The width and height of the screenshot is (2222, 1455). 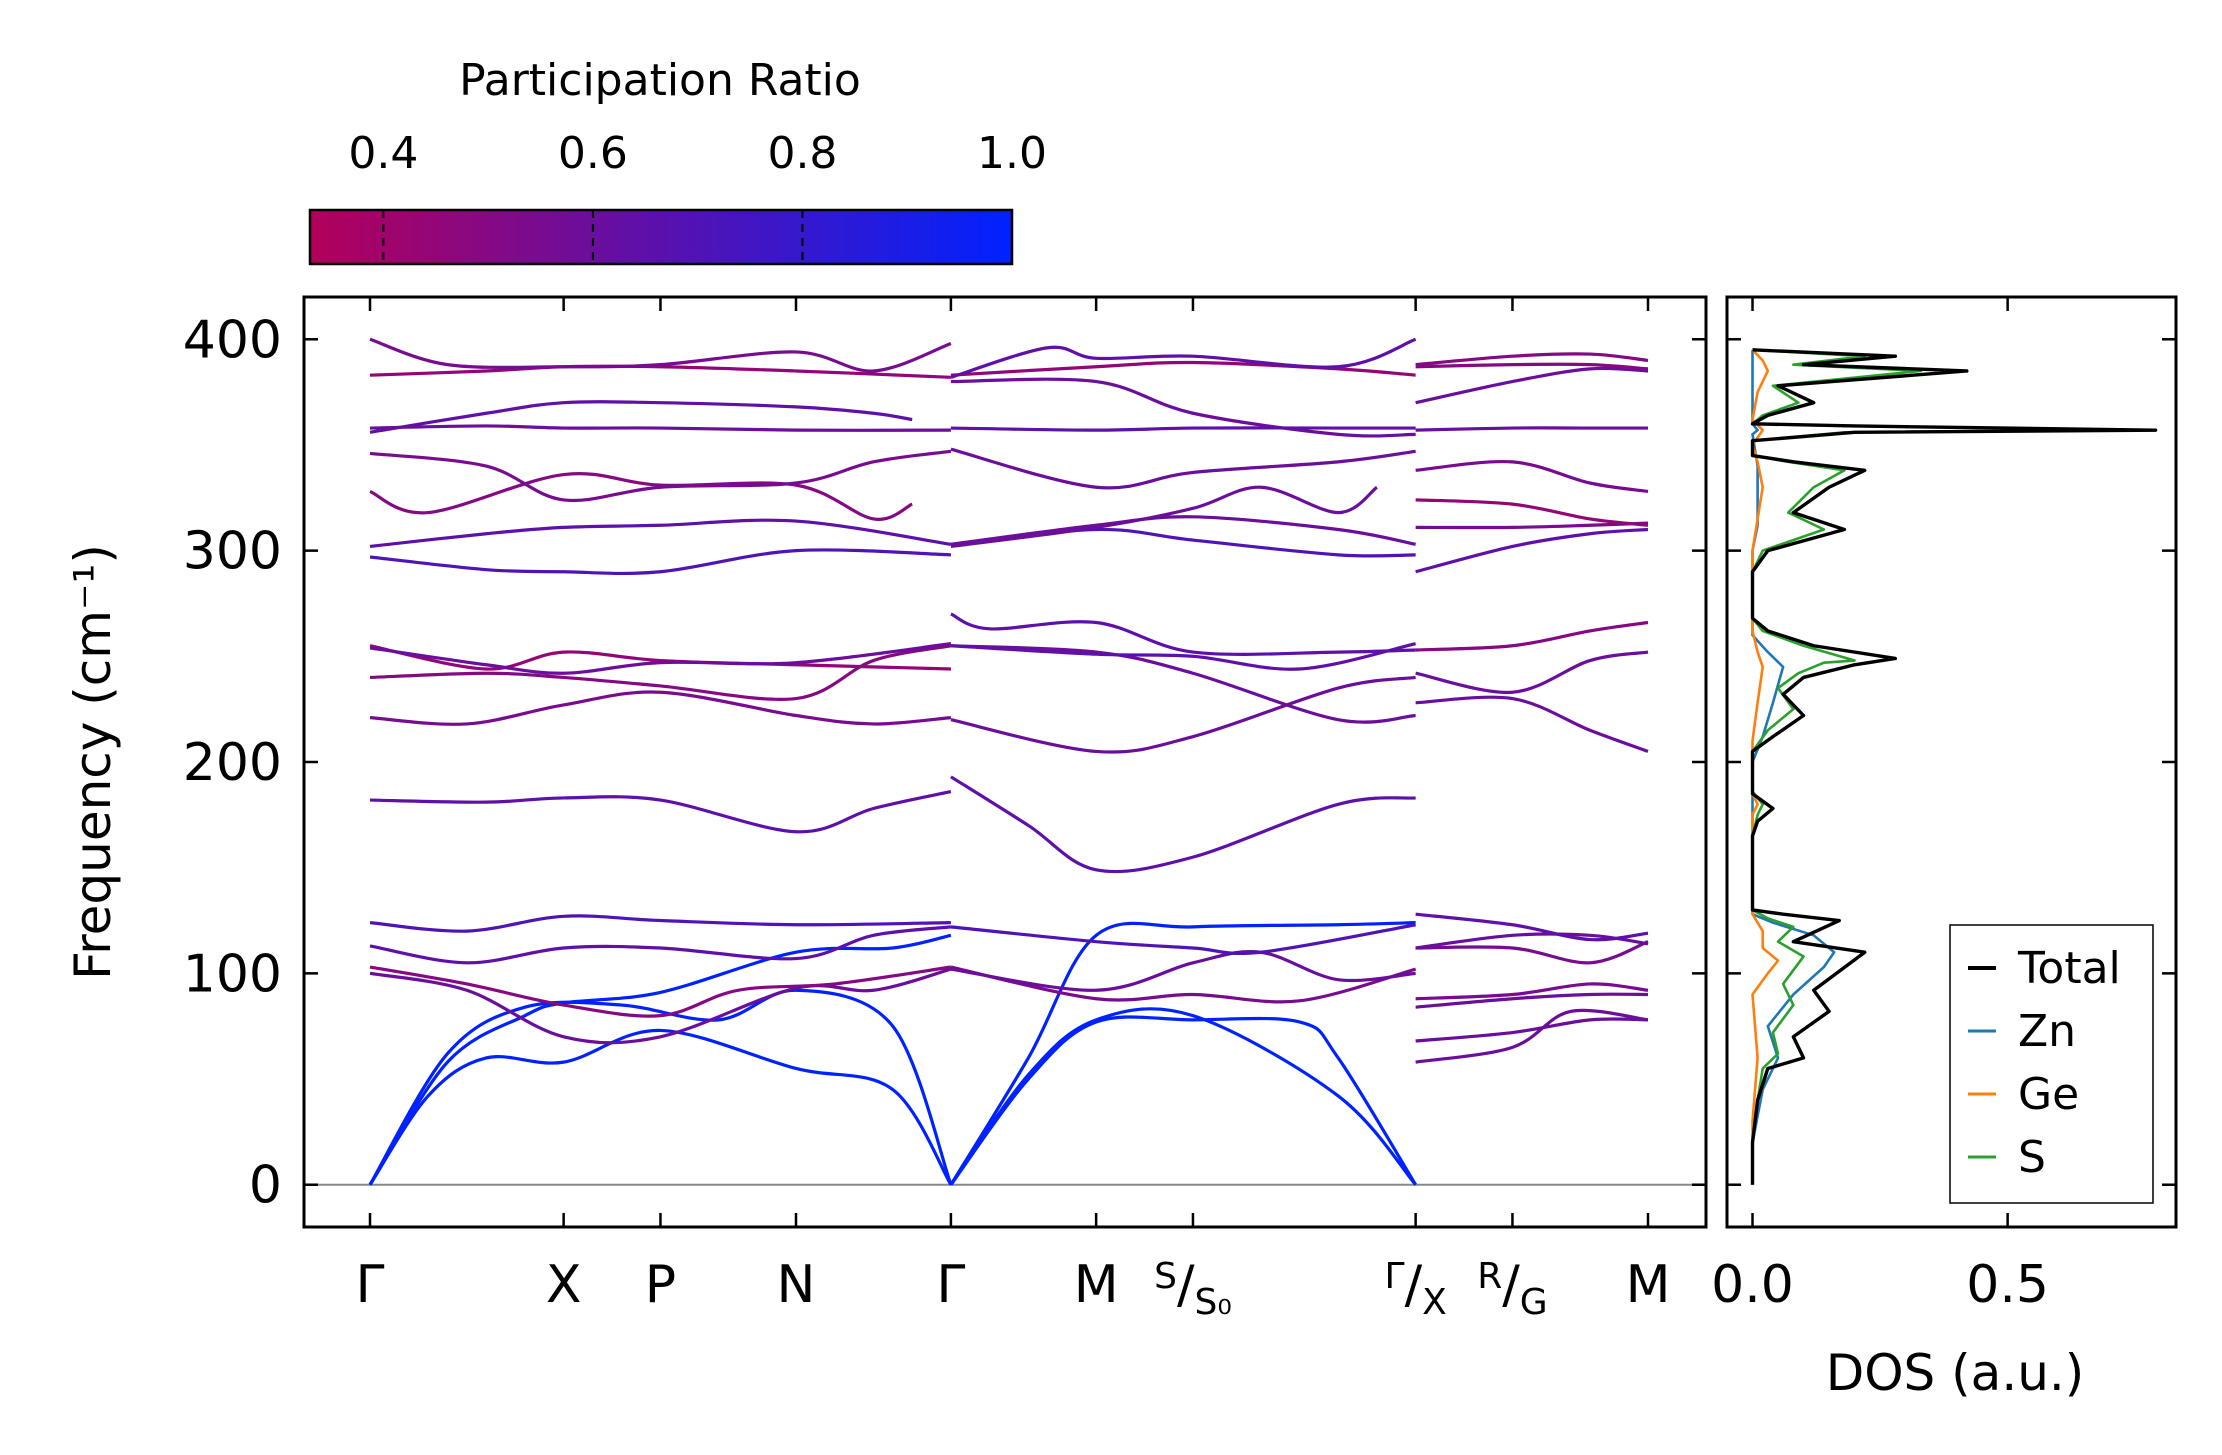 I want to click on legend-label: Ge, so click(x=2048, y=1094).